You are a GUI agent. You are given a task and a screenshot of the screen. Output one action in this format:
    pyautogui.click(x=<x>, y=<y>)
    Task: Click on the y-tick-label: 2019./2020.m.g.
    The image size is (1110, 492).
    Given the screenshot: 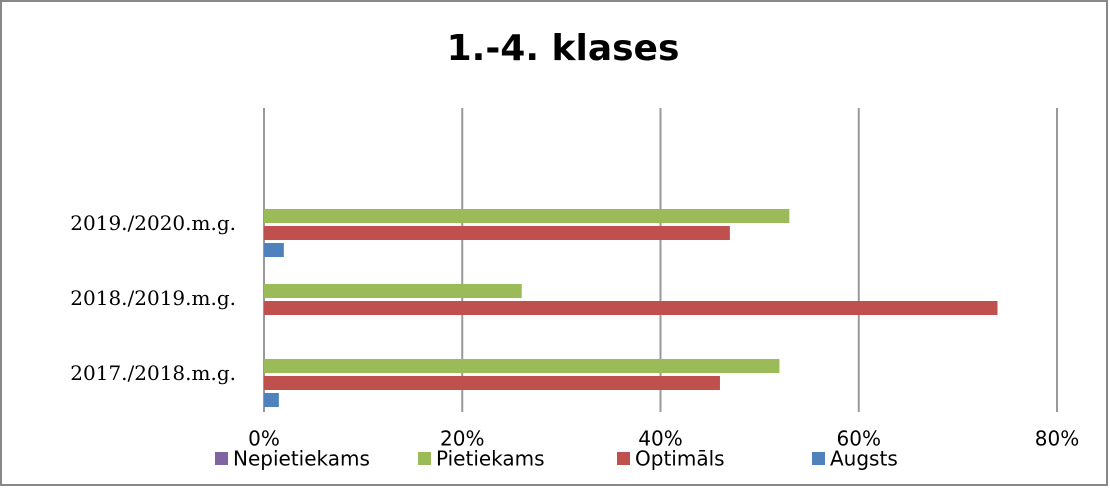 What is the action you would take?
    pyautogui.click(x=153, y=223)
    